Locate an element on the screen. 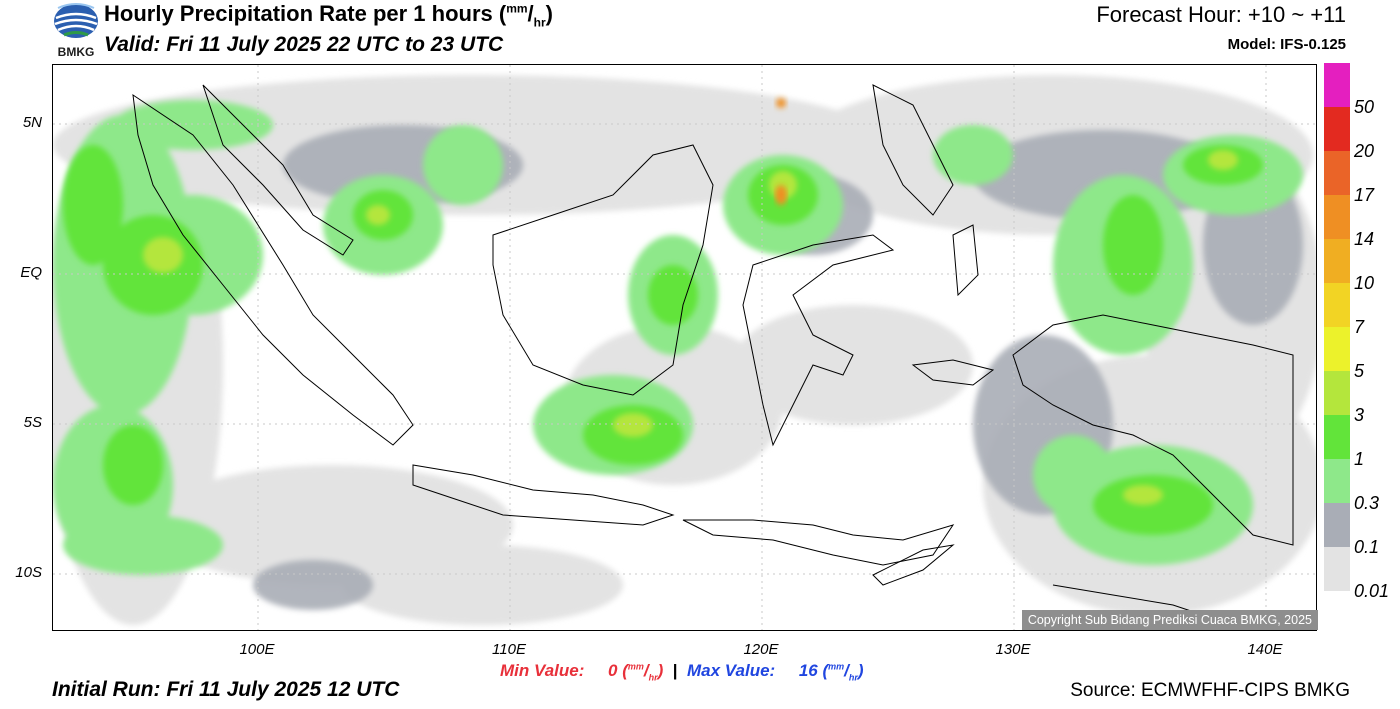  lon-label-120e: 120E is located at coordinates (761, 649).